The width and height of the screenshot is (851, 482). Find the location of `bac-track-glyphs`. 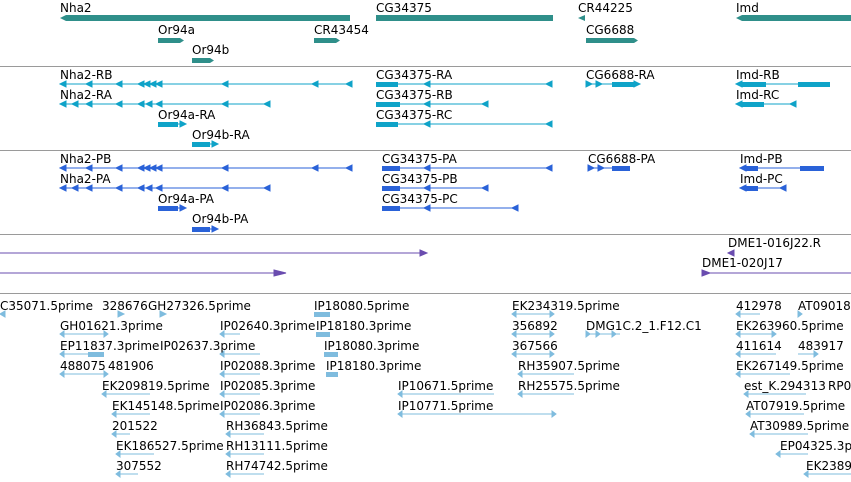

bac-track-glyphs is located at coordinates (425, 263).